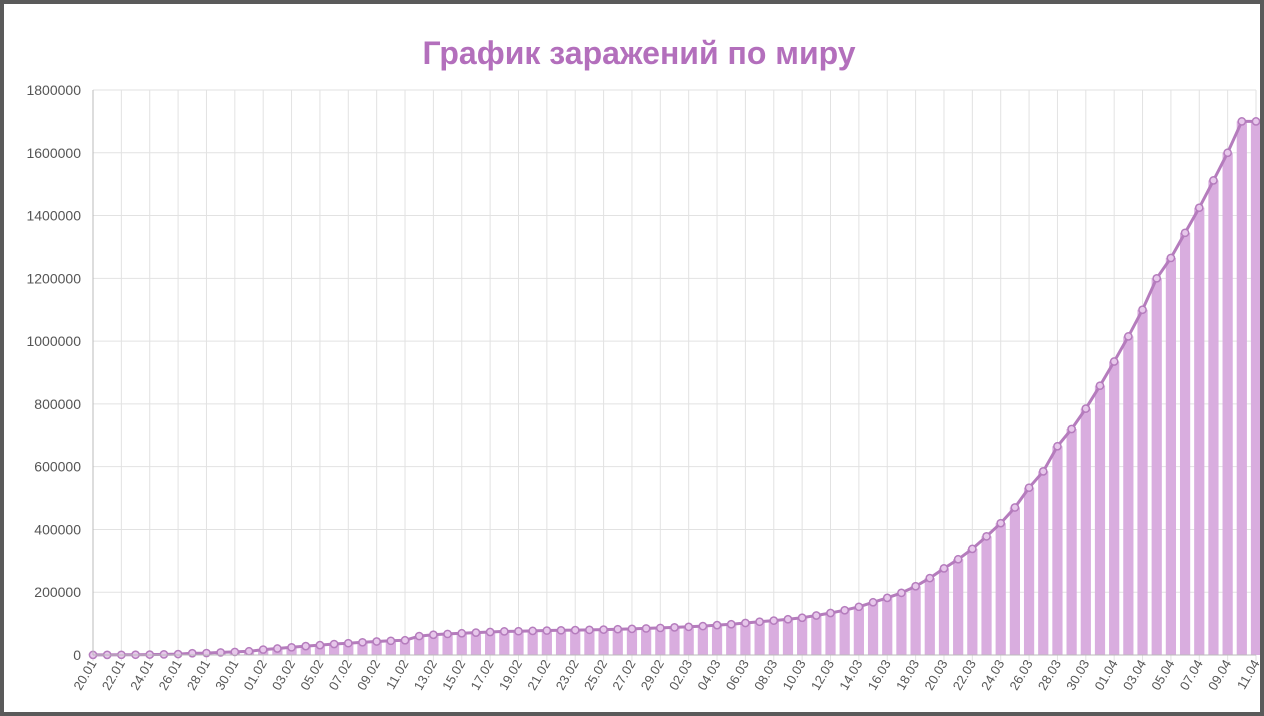 Image resolution: width=1264 pixels, height=716 pixels. Describe the element at coordinates (879, 675) in the screenshot. I see `x-tick-label: 16.03` at that location.